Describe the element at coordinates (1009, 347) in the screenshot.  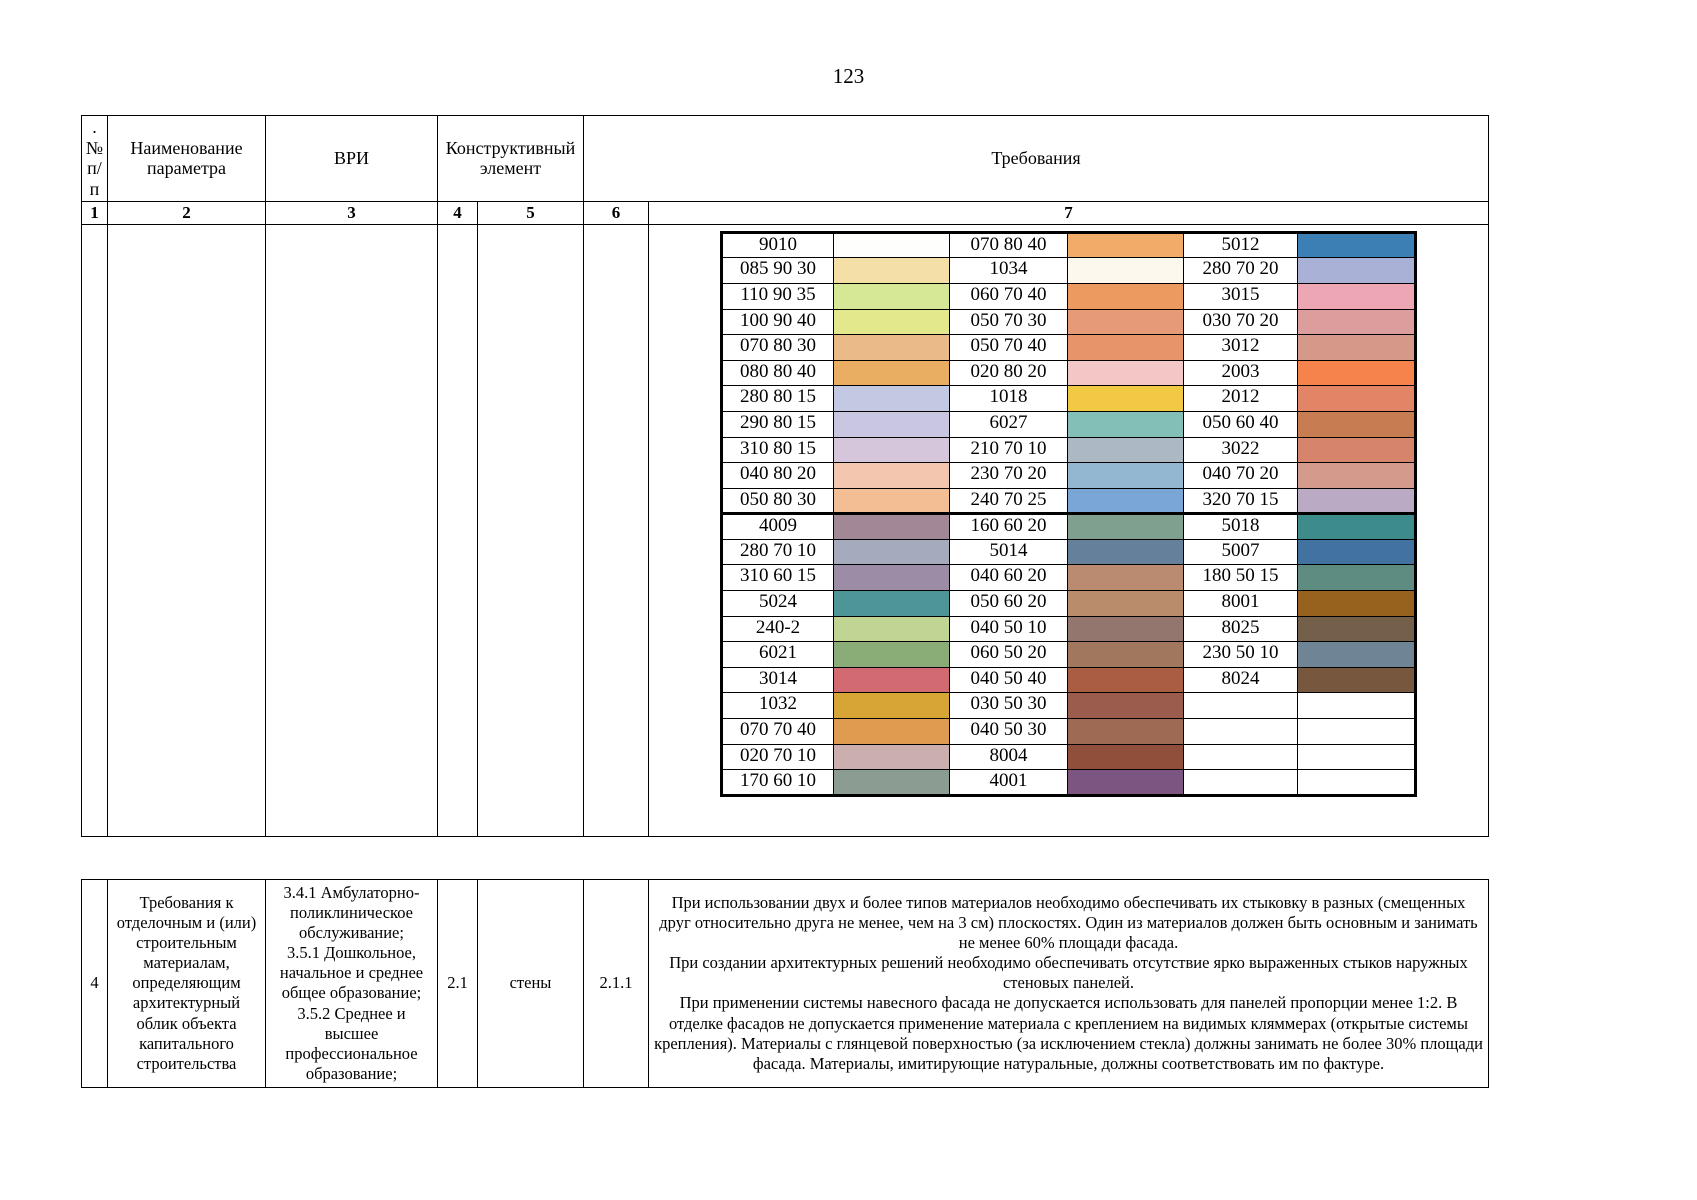
I see `ral-code: 050 70 40` at that location.